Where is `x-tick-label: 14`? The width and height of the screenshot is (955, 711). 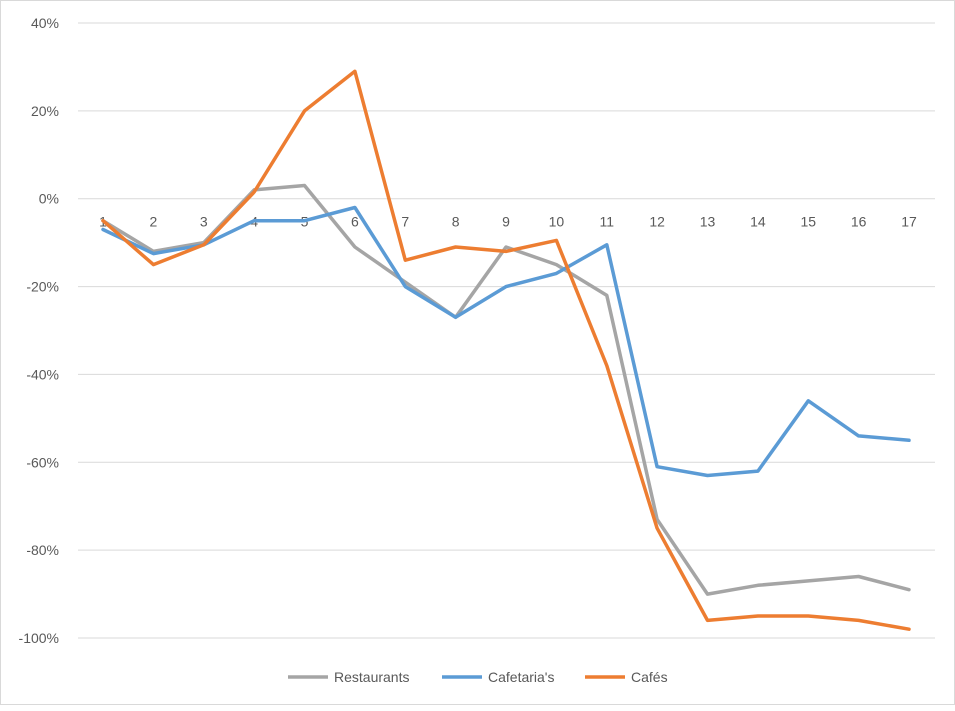
x-tick-label: 14 is located at coordinates (758, 222).